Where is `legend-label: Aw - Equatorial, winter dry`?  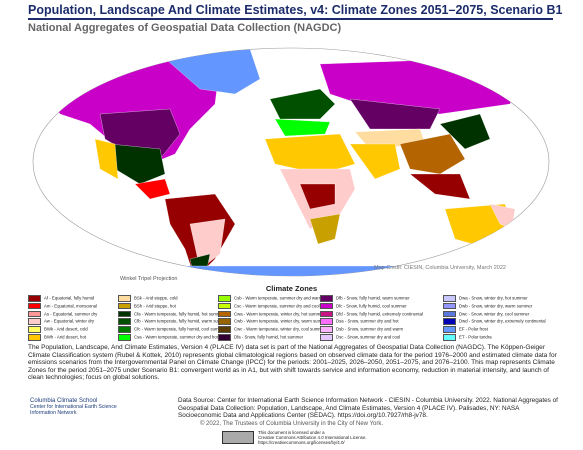
legend-label: Aw - Equatorial, winter dry is located at coordinates (69, 321).